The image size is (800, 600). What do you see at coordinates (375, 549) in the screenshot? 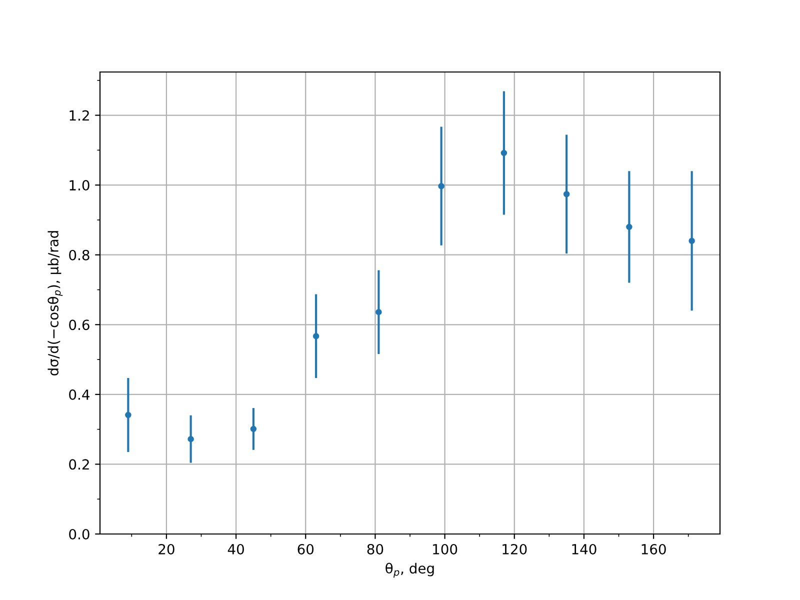
I see `x-tick-label: 80` at bounding box center [375, 549].